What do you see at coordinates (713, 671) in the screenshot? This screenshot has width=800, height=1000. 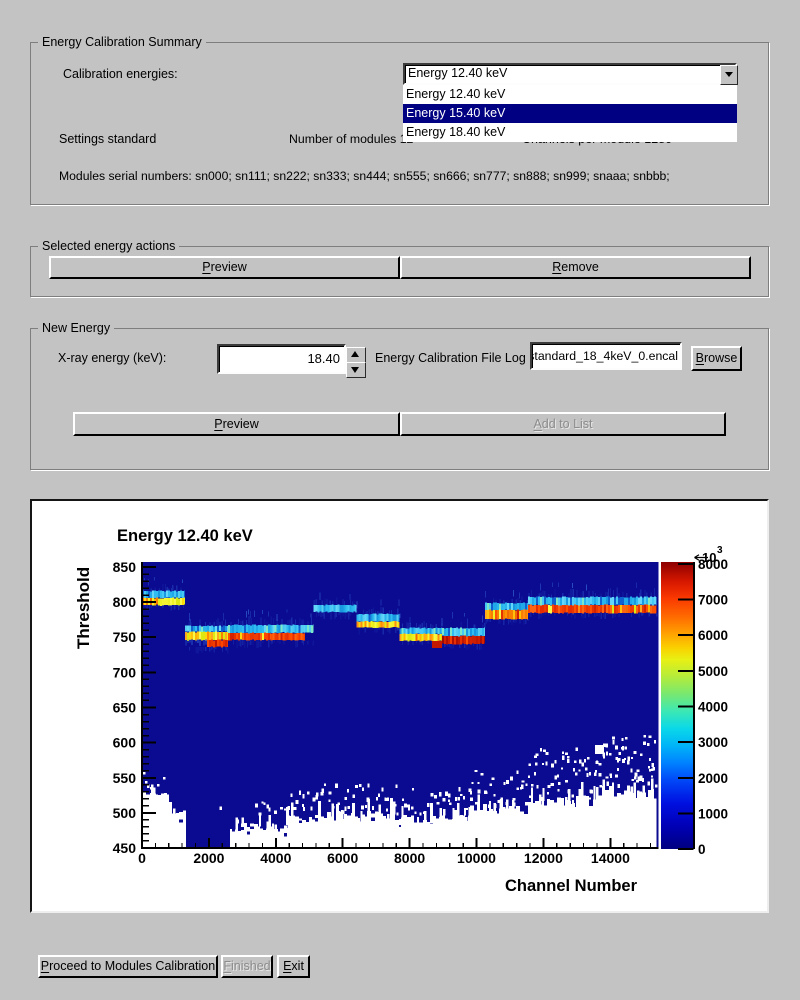 I see `svg-text: 5000` at bounding box center [713, 671].